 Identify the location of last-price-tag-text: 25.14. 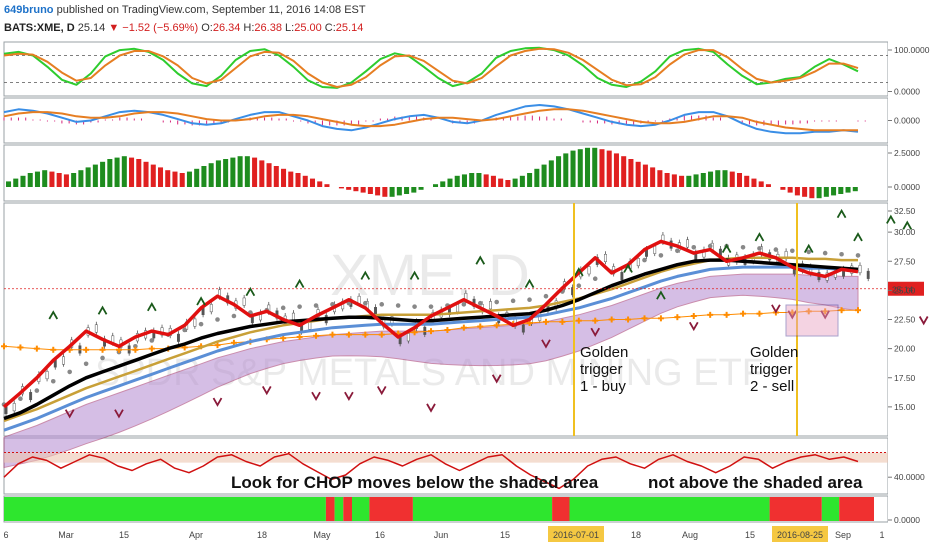
(903, 290).